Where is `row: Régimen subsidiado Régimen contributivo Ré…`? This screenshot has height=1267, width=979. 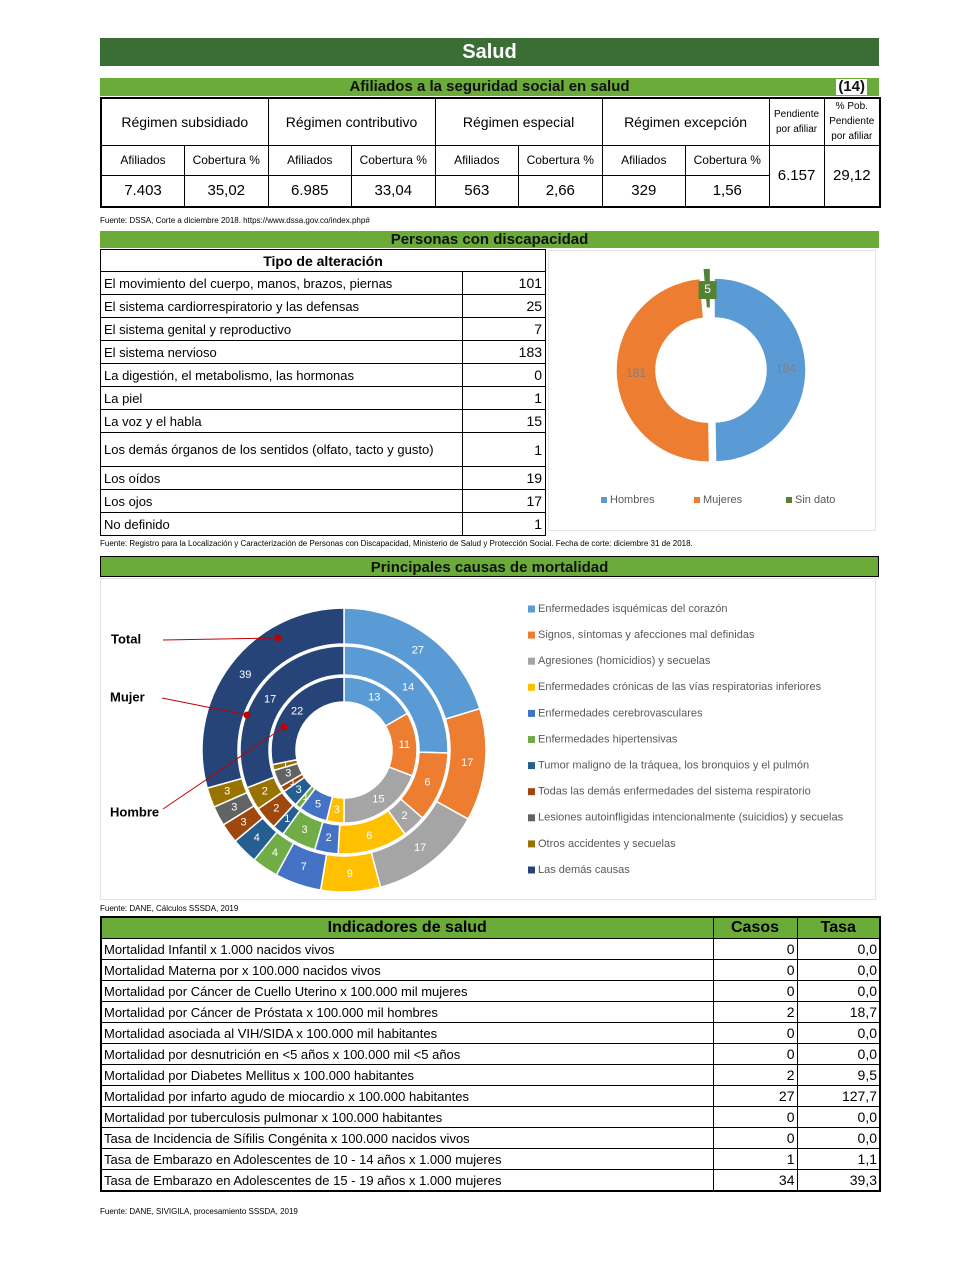
row: Régimen subsidiado Régimen contributivo Ré… is located at coordinates (490, 121).